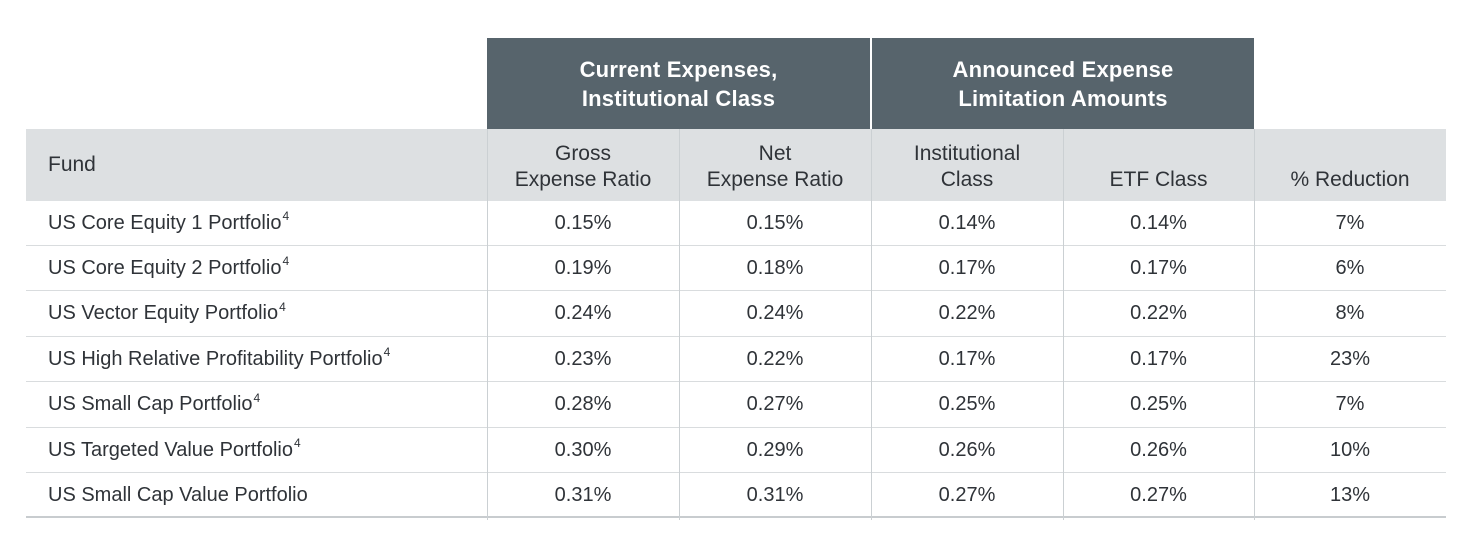  What do you see at coordinates (678, 83) in the screenshot?
I see `group-header-current-expenses: Current Expenses, Institutional Class` at bounding box center [678, 83].